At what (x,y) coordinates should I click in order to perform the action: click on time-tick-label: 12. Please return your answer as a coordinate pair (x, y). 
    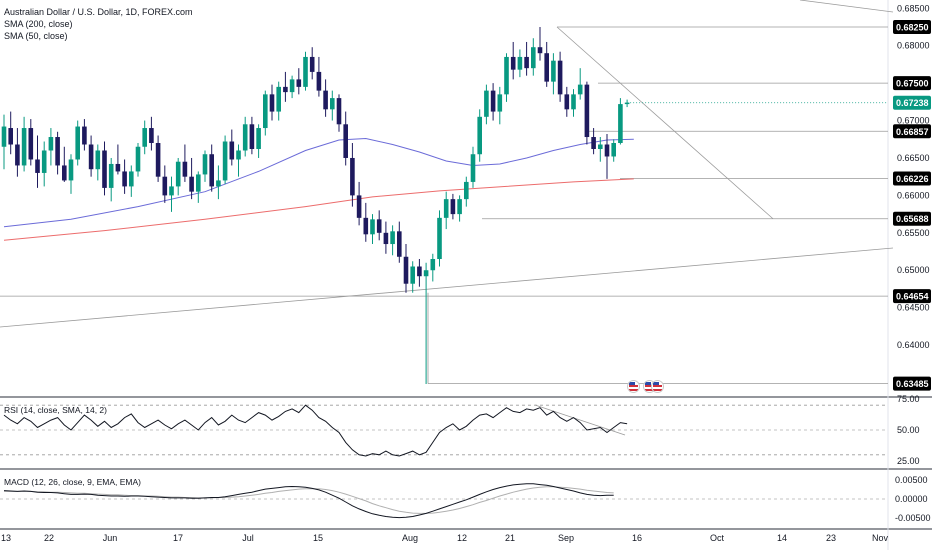
    Looking at the image, I should click on (462, 538).